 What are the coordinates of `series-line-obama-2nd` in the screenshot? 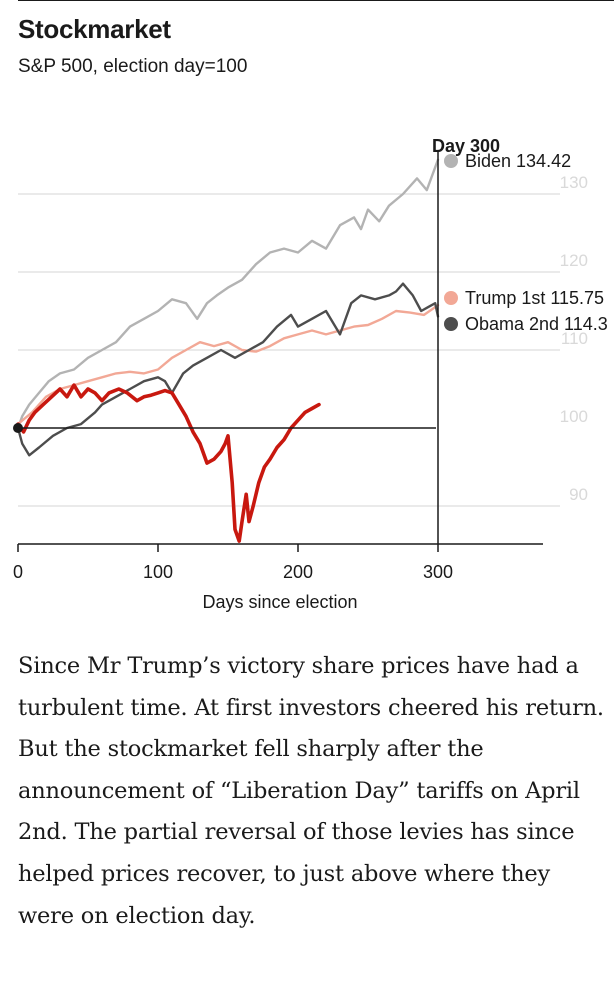 It's located at (228, 369).